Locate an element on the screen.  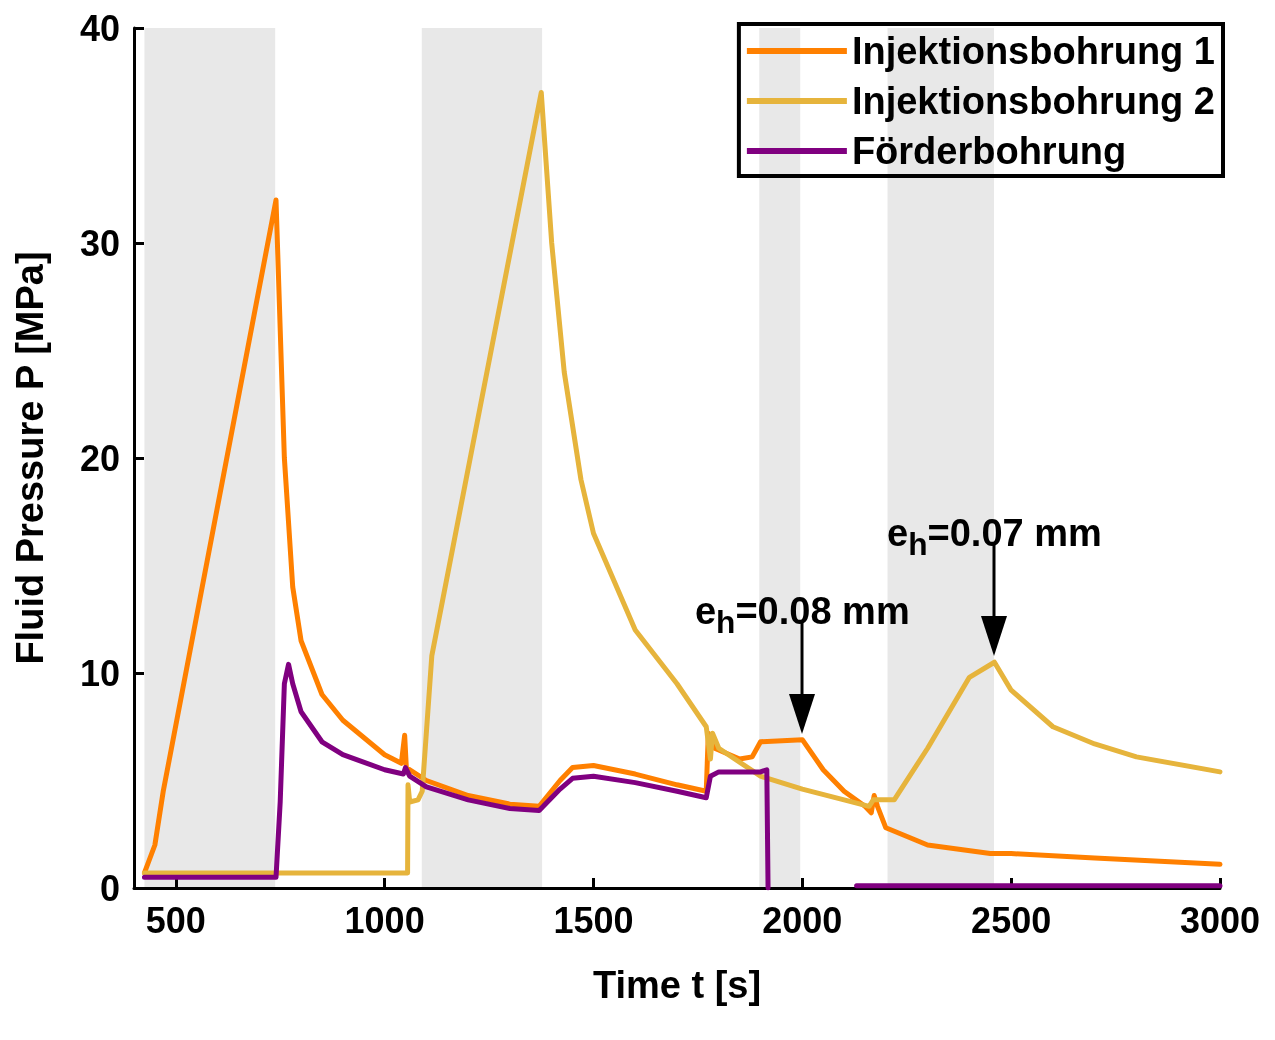
annotation: e$_{h}$=0.07 mm is located at coordinates (994, 537).